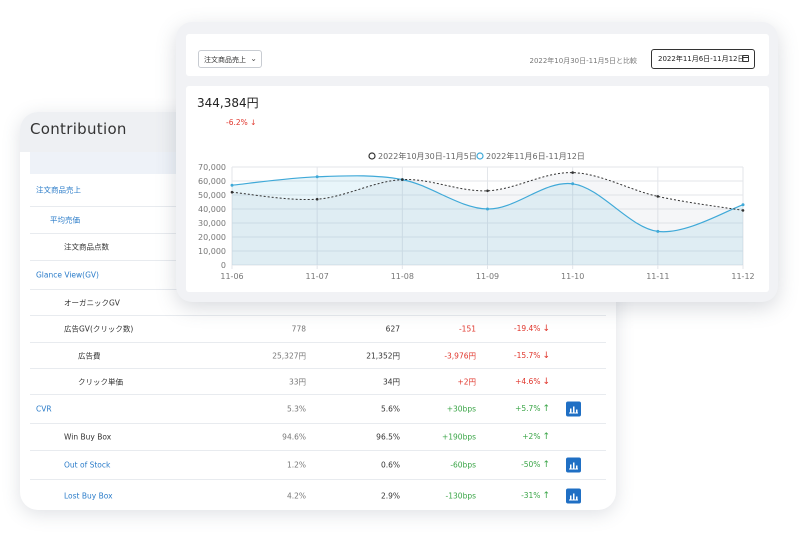 This screenshot has height=534, width=800. What do you see at coordinates (231, 276) in the screenshot?
I see `x-tick-label: 11-06` at bounding box center [231, 276].